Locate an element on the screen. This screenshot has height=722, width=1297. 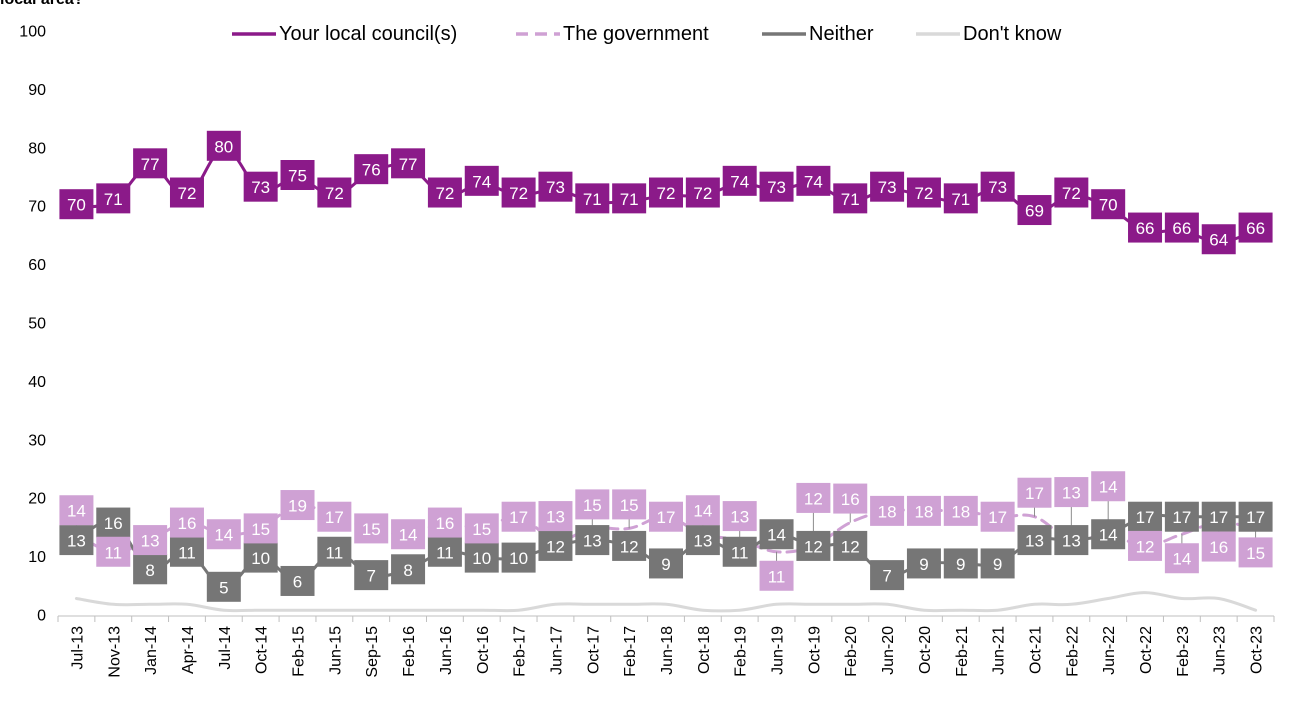
x-tick-label: Sep-15 is located at coordinates (372, 652).